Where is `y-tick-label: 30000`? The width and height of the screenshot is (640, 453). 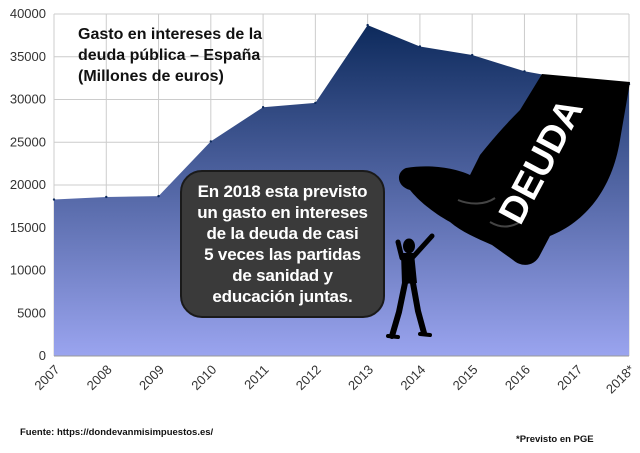
y-tick-label: 30000 is located at coordinates (28, 99).